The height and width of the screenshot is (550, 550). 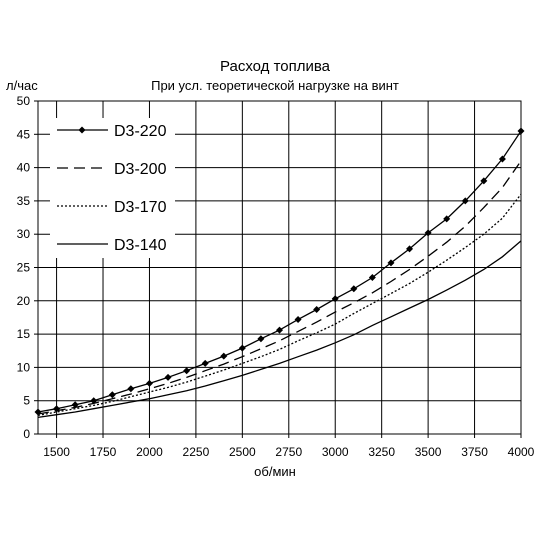 I want to click on x-tick-label: 3000, so click(x=335, y=452).